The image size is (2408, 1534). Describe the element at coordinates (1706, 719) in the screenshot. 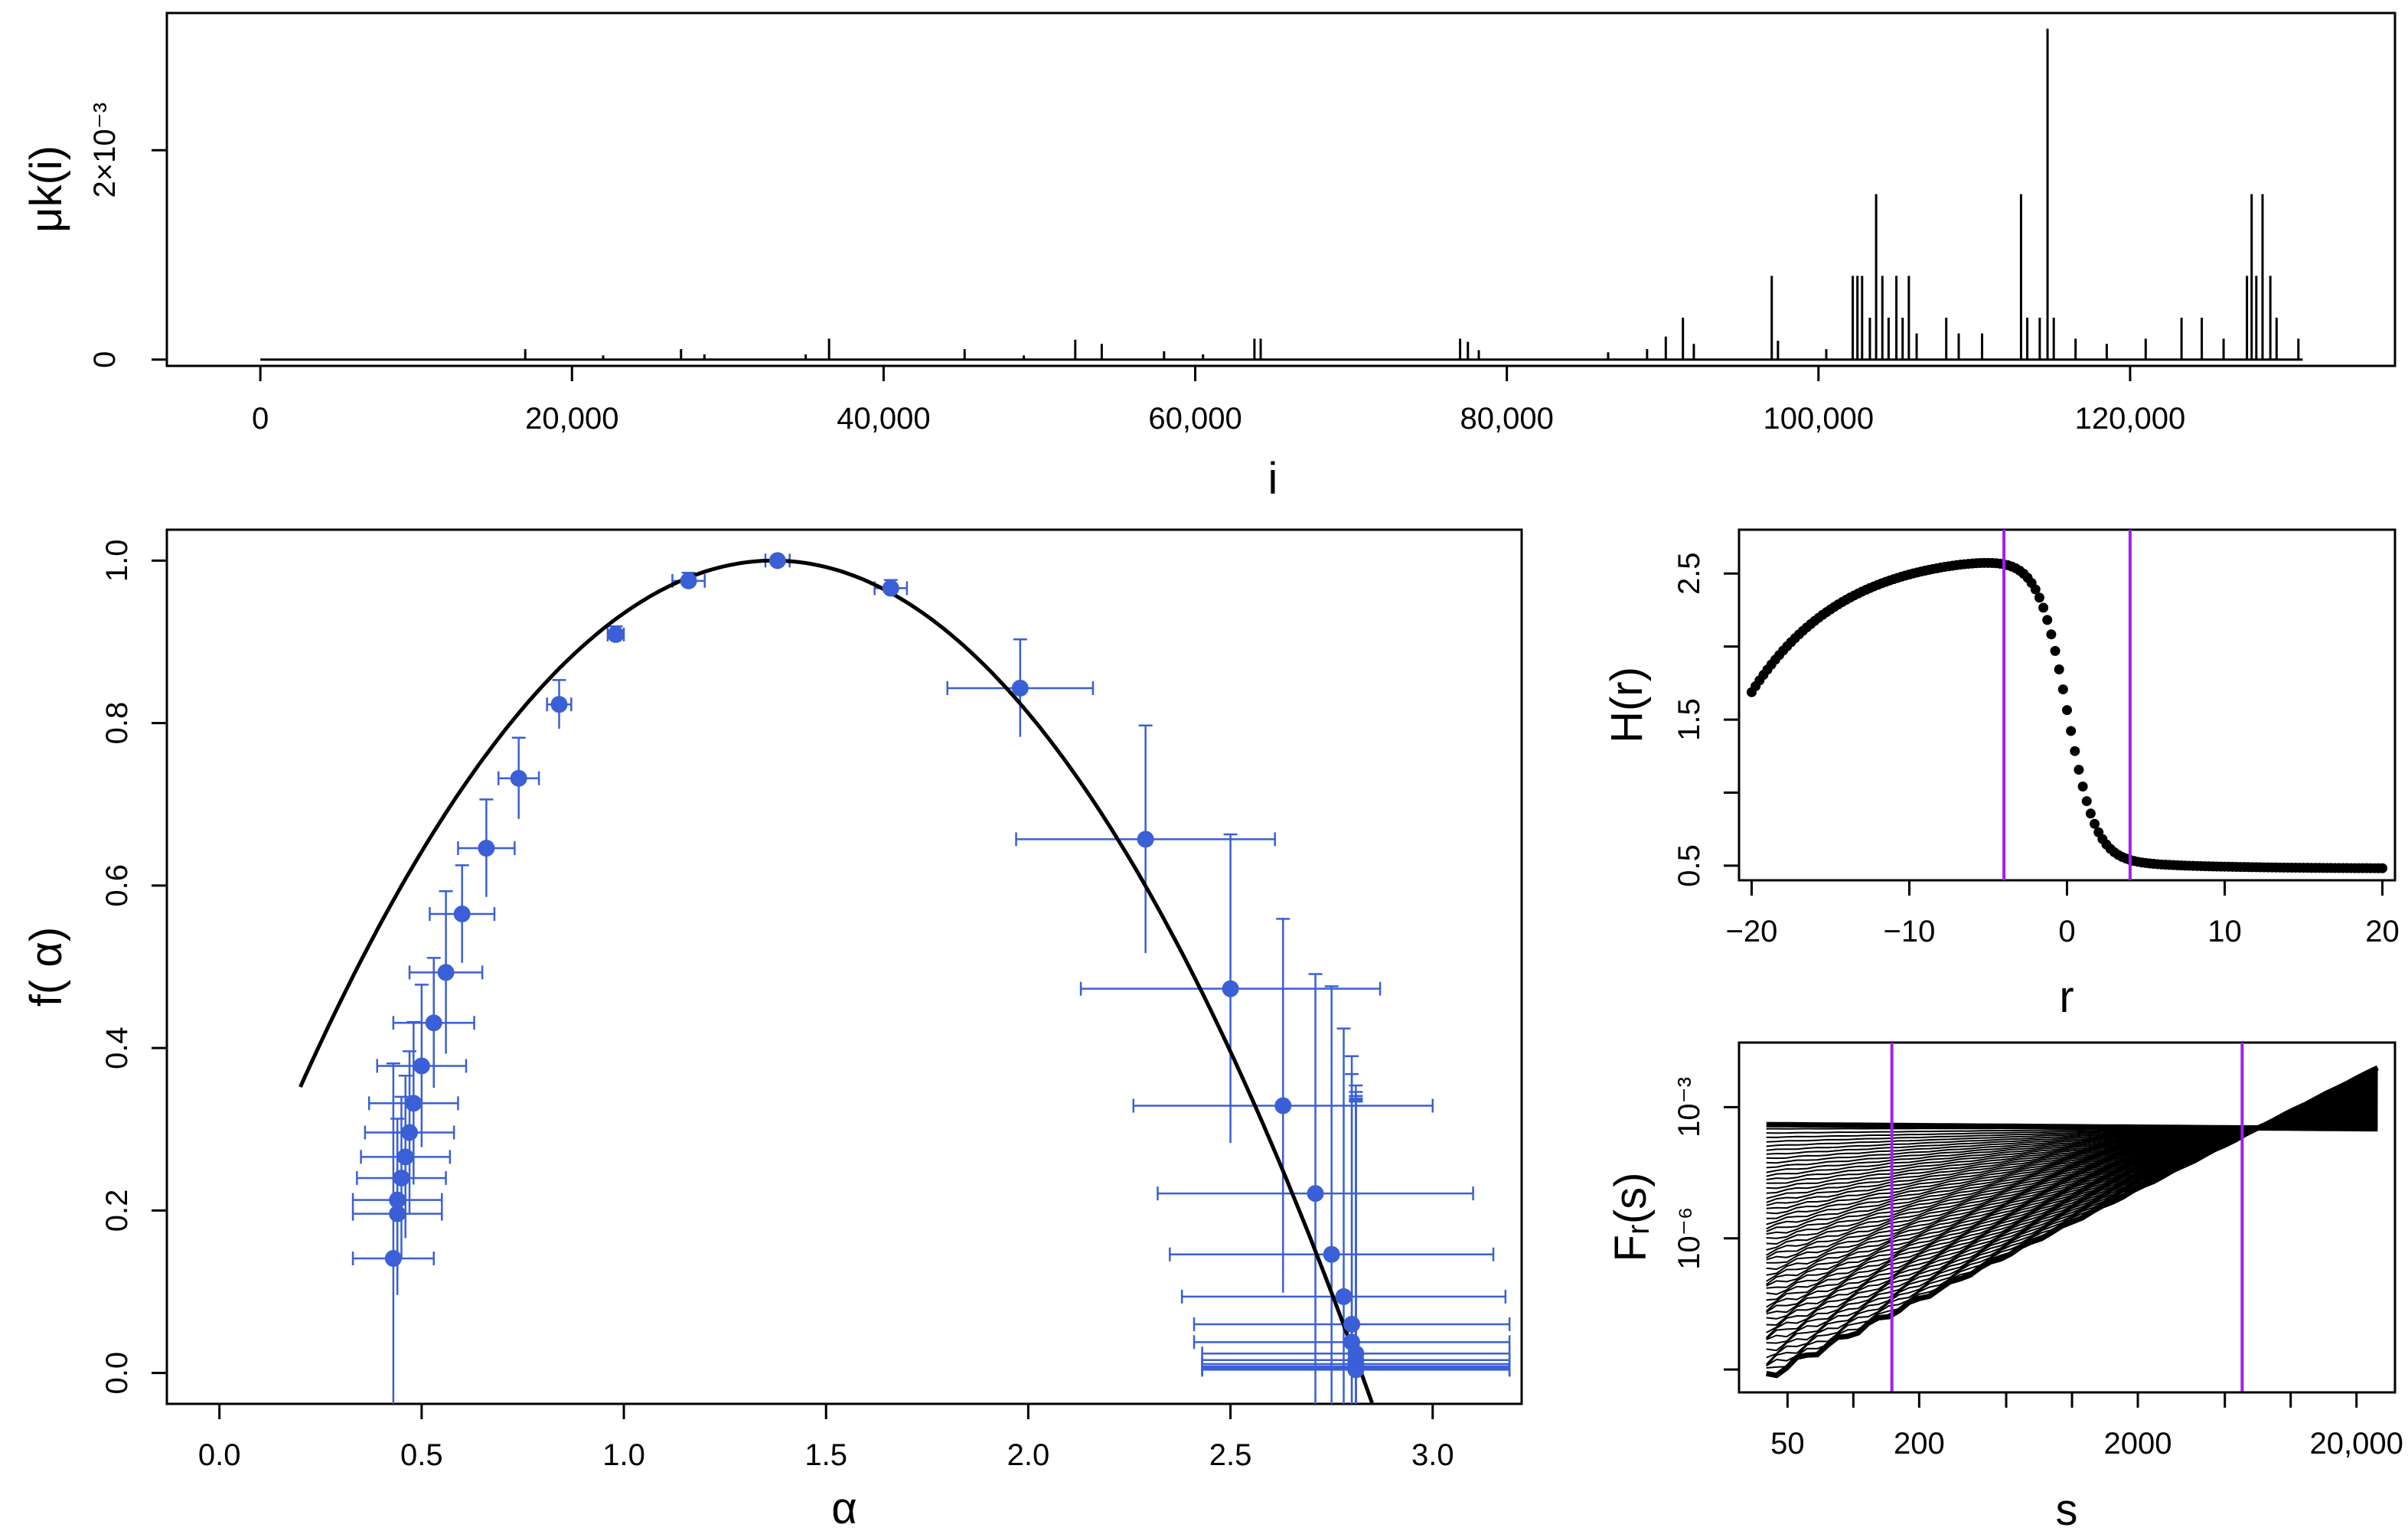

I see `hurst-y-ticks: 0.5 1.5 2.5` at that location.